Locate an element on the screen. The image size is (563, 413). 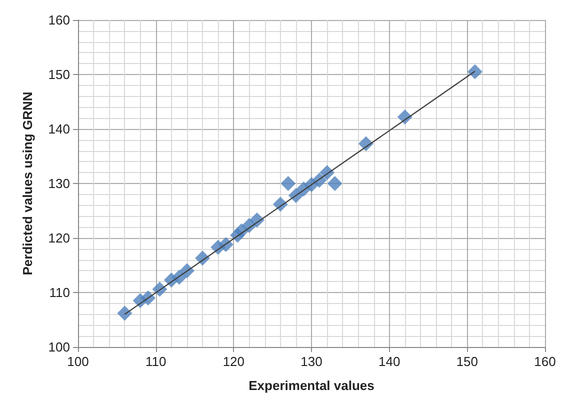
y-tick-label: 110 is located at coordinates (59, 292).